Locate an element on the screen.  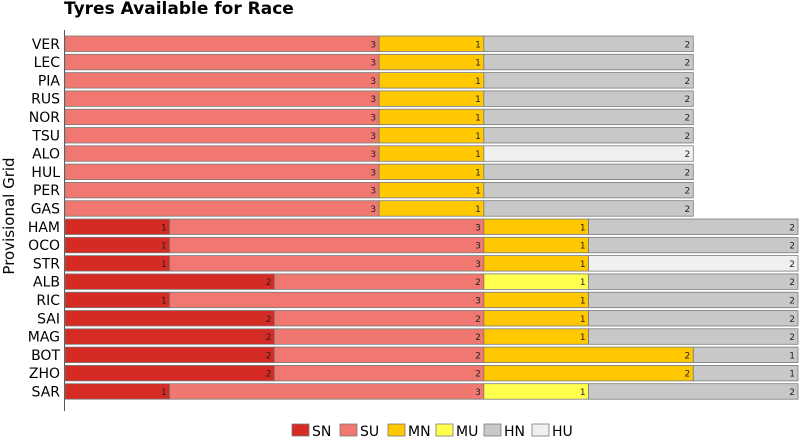
bar-label-sar-su: 3 is located at coordinates (478, 393).